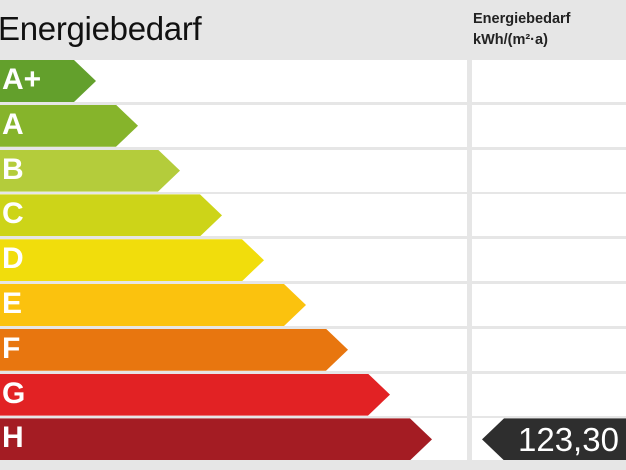  I want to click on bar-cell: A, so click(233, 125).